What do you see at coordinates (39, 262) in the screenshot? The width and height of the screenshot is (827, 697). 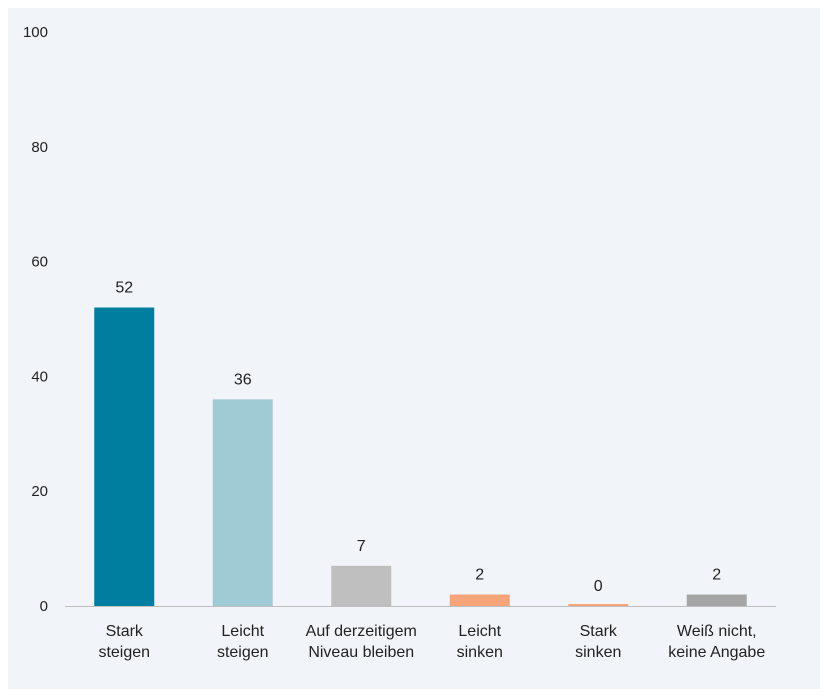 I see `y-tick-label: 60` at bounding box center [39, 262].